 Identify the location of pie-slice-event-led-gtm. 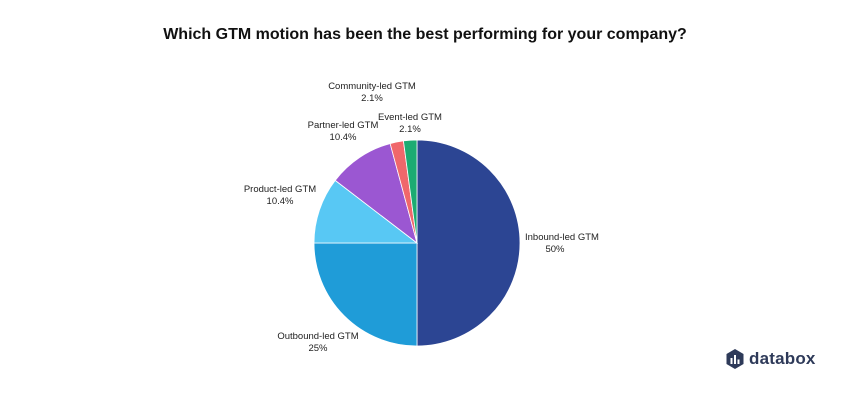
(410, 191).